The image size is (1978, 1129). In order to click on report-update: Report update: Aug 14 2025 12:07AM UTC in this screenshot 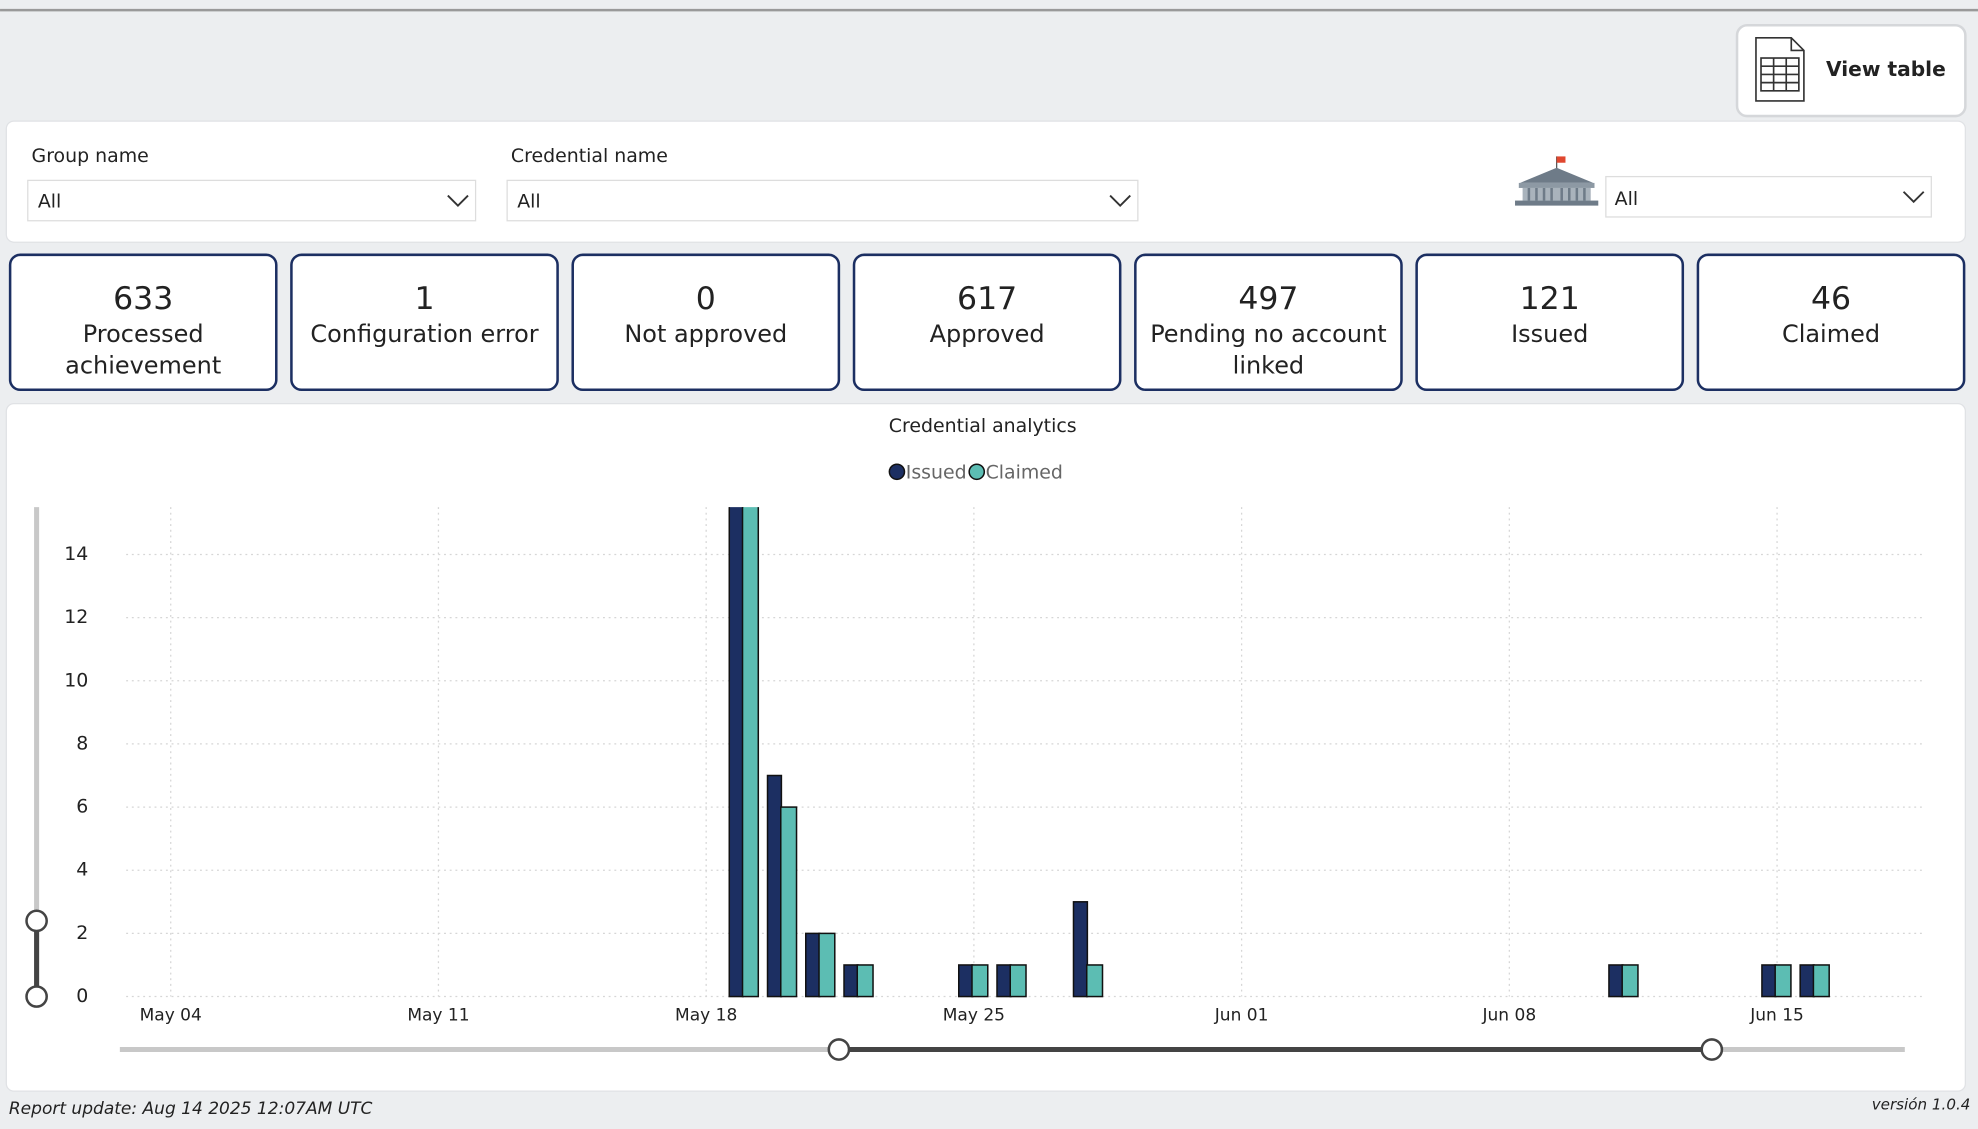, I will do `click(191, 1109)`.